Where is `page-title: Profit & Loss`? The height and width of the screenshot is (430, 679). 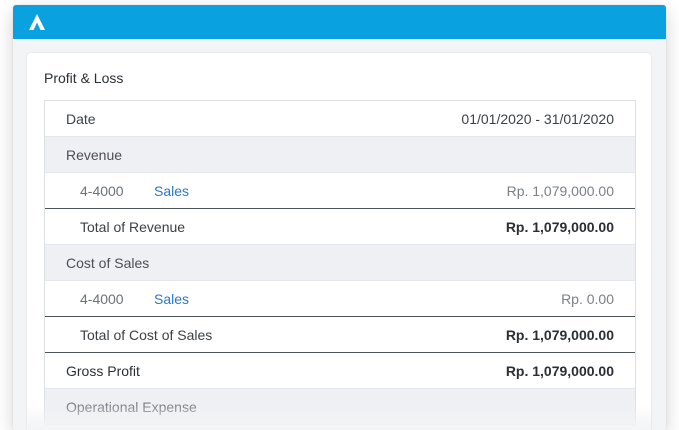
page-title: Profit & Loss is located at coordinates (84, 78).